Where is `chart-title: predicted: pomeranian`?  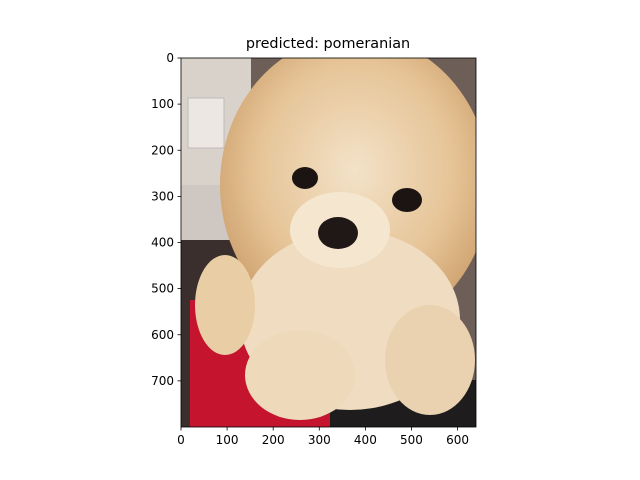 chart-title: predicted: pomeranian is located at coordinates (328, 44).